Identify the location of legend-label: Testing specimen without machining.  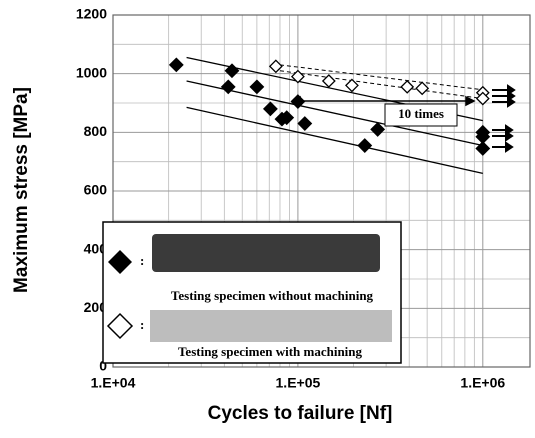
(272, 295).